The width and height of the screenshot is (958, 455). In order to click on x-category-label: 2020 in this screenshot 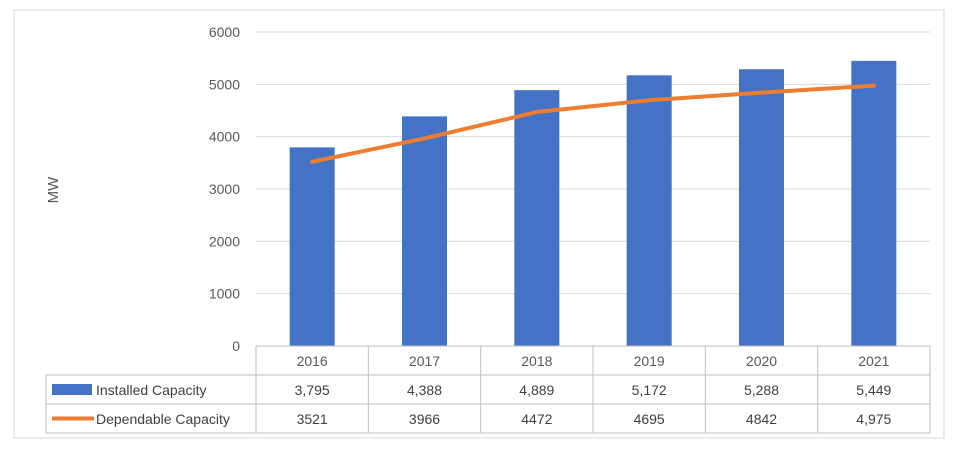, I will do `click(761, 361)`.